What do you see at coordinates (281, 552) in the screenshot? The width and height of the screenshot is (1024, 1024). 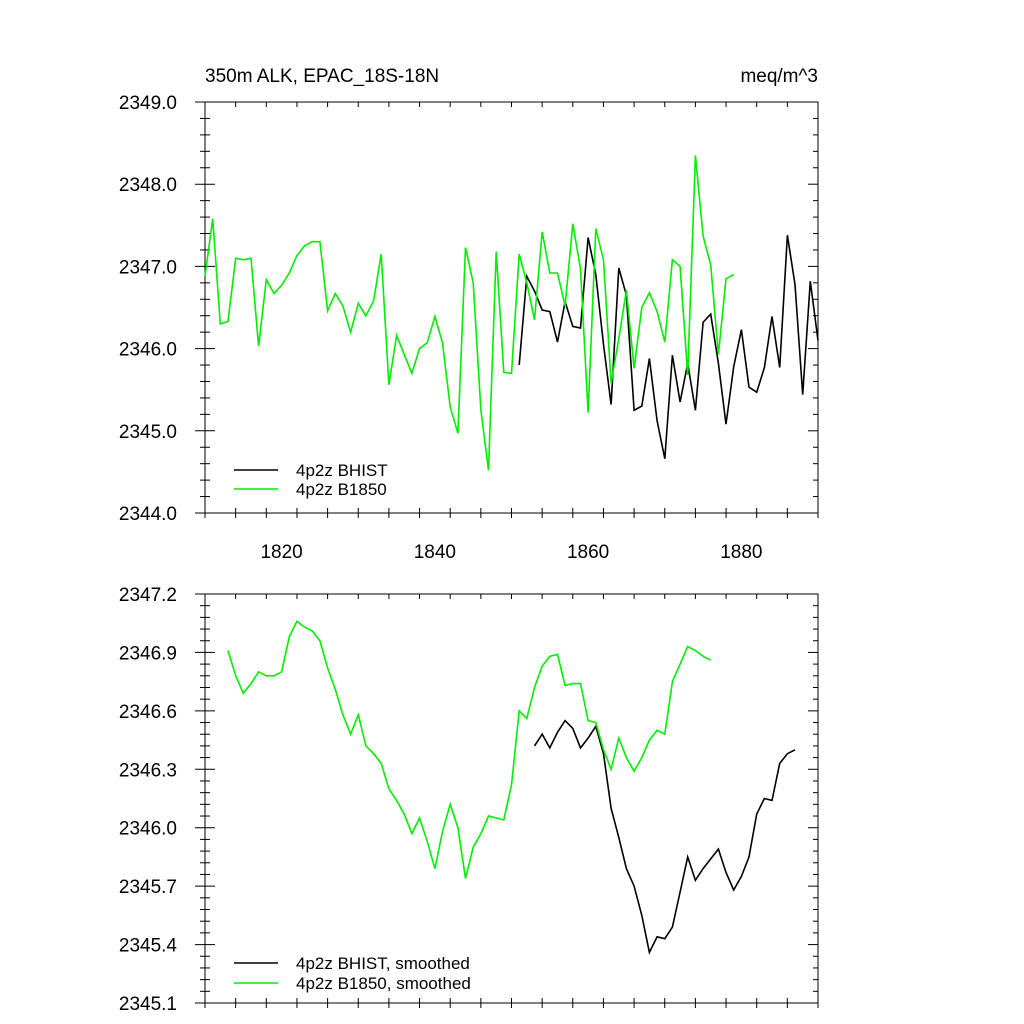 I see `x-tick-label: 1820` at bounding box center [281, 552].